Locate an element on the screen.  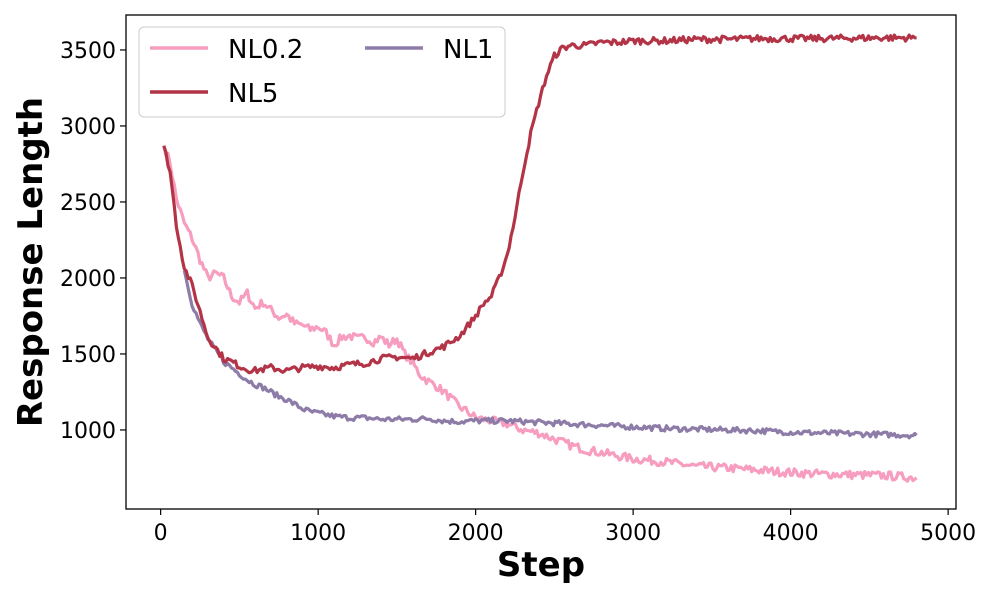
y-tick-label: 2000 is located at coordinates (88, 279).